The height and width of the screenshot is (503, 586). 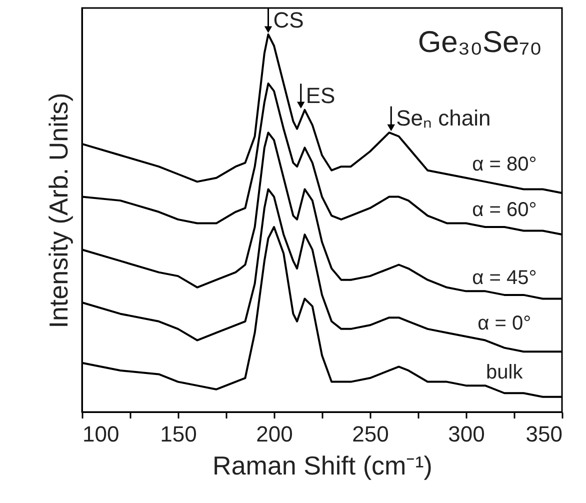 What do you see at coordinates (466, 434) in the screenshot?
I see `x-tick-label: 300` at bounding box center [466, 434].